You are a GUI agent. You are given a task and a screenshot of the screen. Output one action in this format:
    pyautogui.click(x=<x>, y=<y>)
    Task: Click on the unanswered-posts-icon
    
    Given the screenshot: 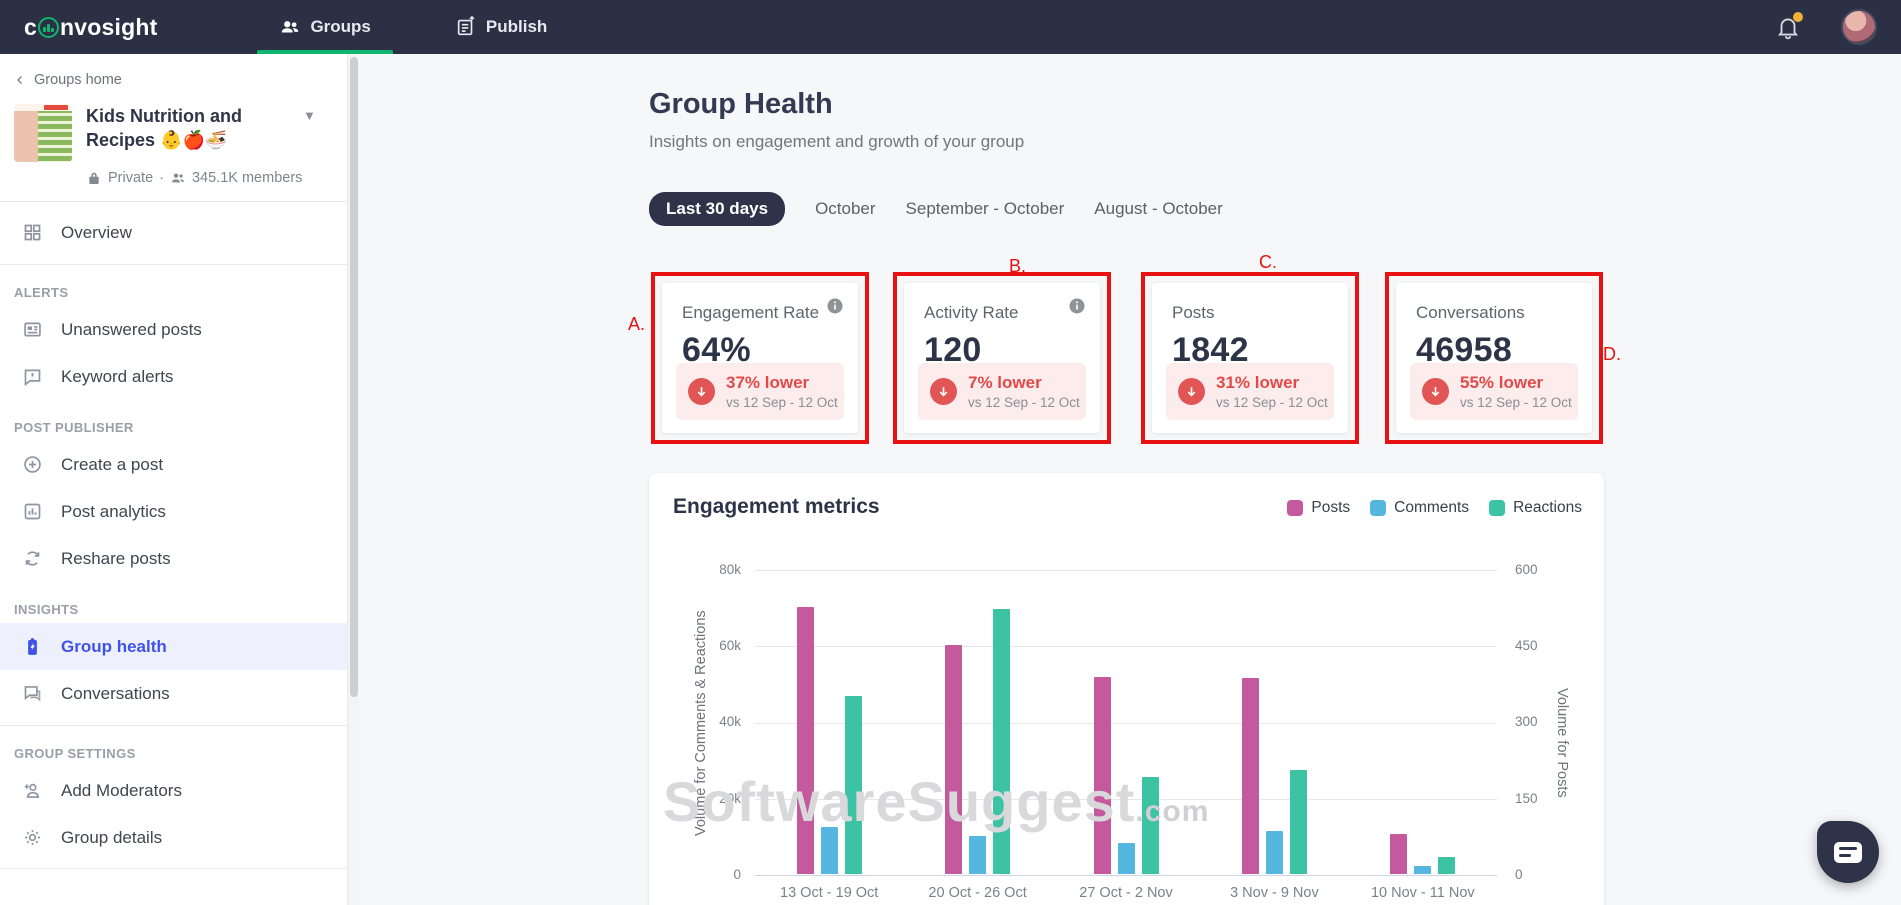 What is the action you would take?
    pyautogui.click(x=32, y=329)
    